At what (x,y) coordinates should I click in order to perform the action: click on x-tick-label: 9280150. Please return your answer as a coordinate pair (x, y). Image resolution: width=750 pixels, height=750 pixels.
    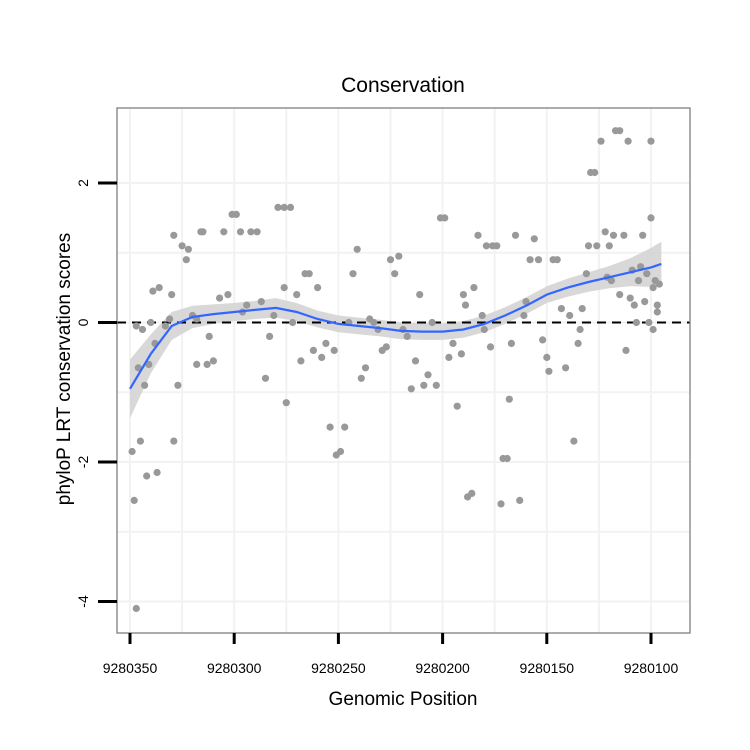
    Looking at the image, I should click on (547, 668).